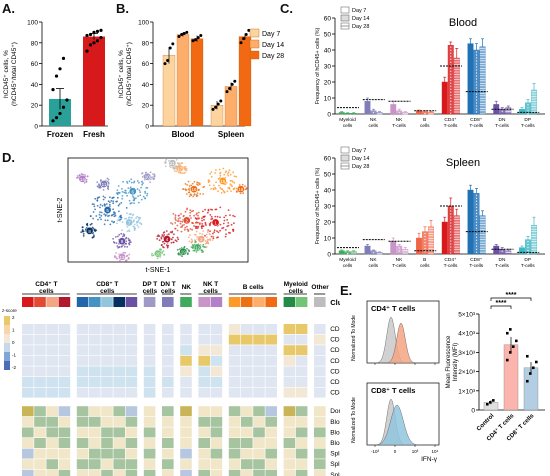 This screenshot has height=476, width=550. I want to click on histogram-xlabel: IFN-γ, so click(429, 459).